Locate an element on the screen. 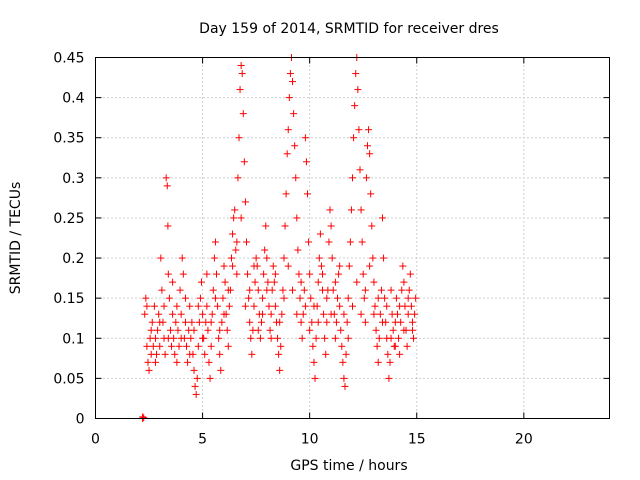  x-tick-label: 20 is located at coordinates (524, 440).